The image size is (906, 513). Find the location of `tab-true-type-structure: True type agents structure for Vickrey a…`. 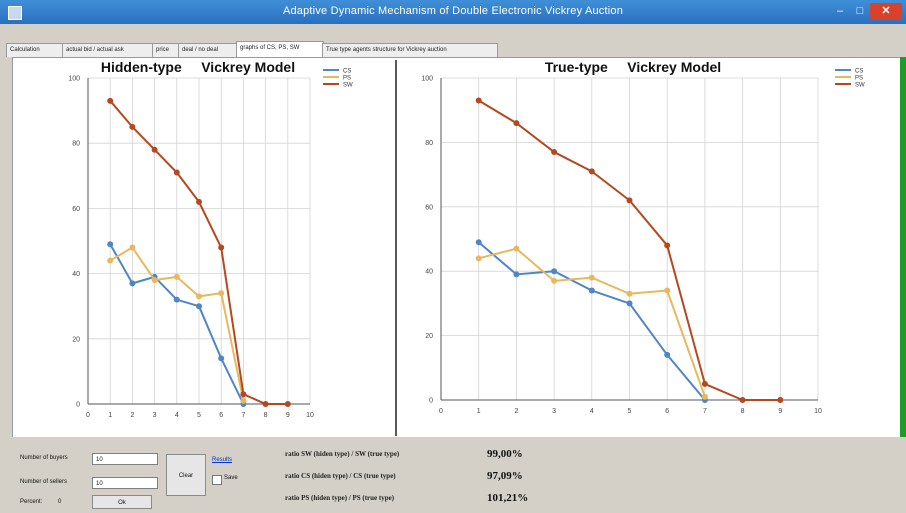

tab-true-type-structure: True type agents structure for Vickrey a… is located at coordinates (410, 50).